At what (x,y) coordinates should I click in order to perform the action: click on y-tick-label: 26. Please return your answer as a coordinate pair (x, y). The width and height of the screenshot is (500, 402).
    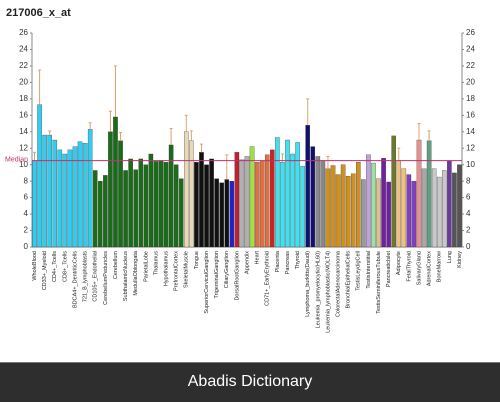
    Looking at the image, I should click on (23, 32).